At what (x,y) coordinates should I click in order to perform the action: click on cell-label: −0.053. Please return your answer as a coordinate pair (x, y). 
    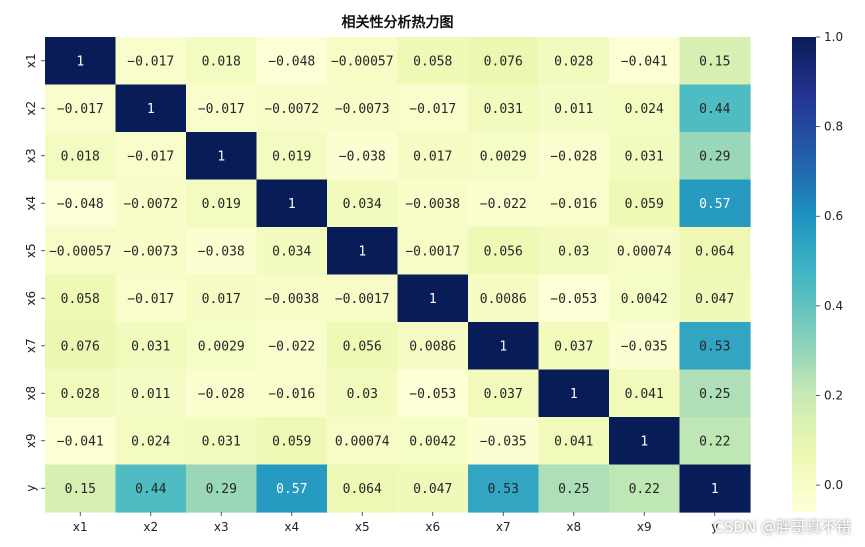
    Looking at the image, I should click on (573, 299).